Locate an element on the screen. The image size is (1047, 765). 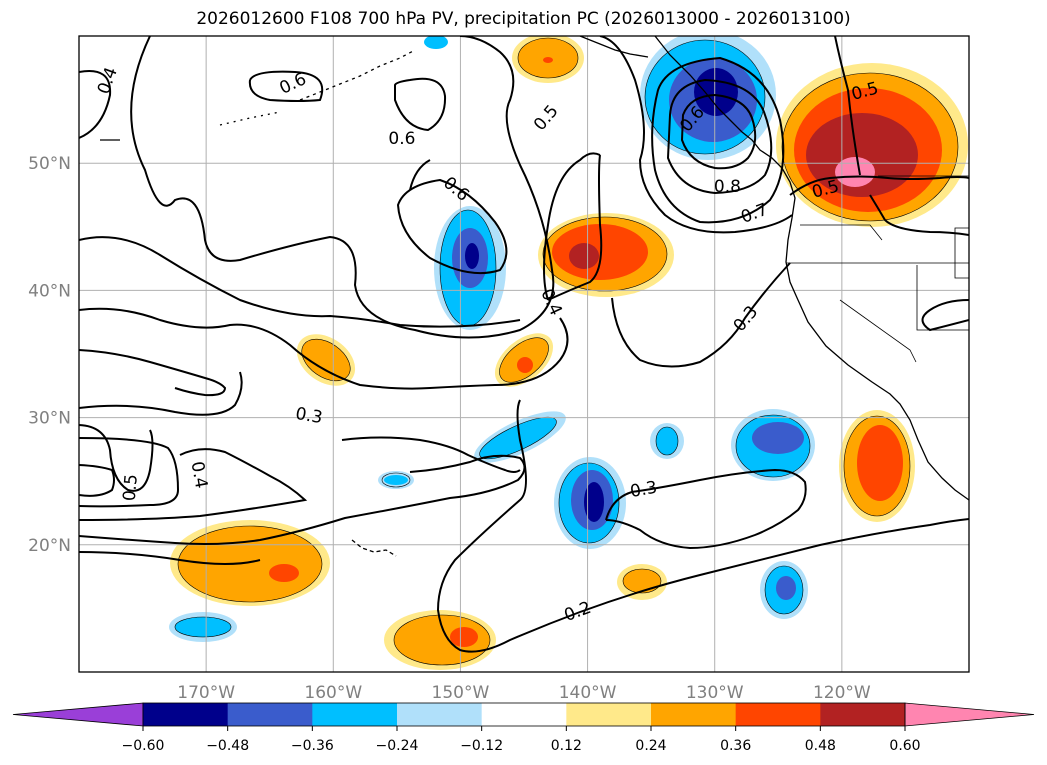
precip-neg-strong is located at coordinates (778, 438).